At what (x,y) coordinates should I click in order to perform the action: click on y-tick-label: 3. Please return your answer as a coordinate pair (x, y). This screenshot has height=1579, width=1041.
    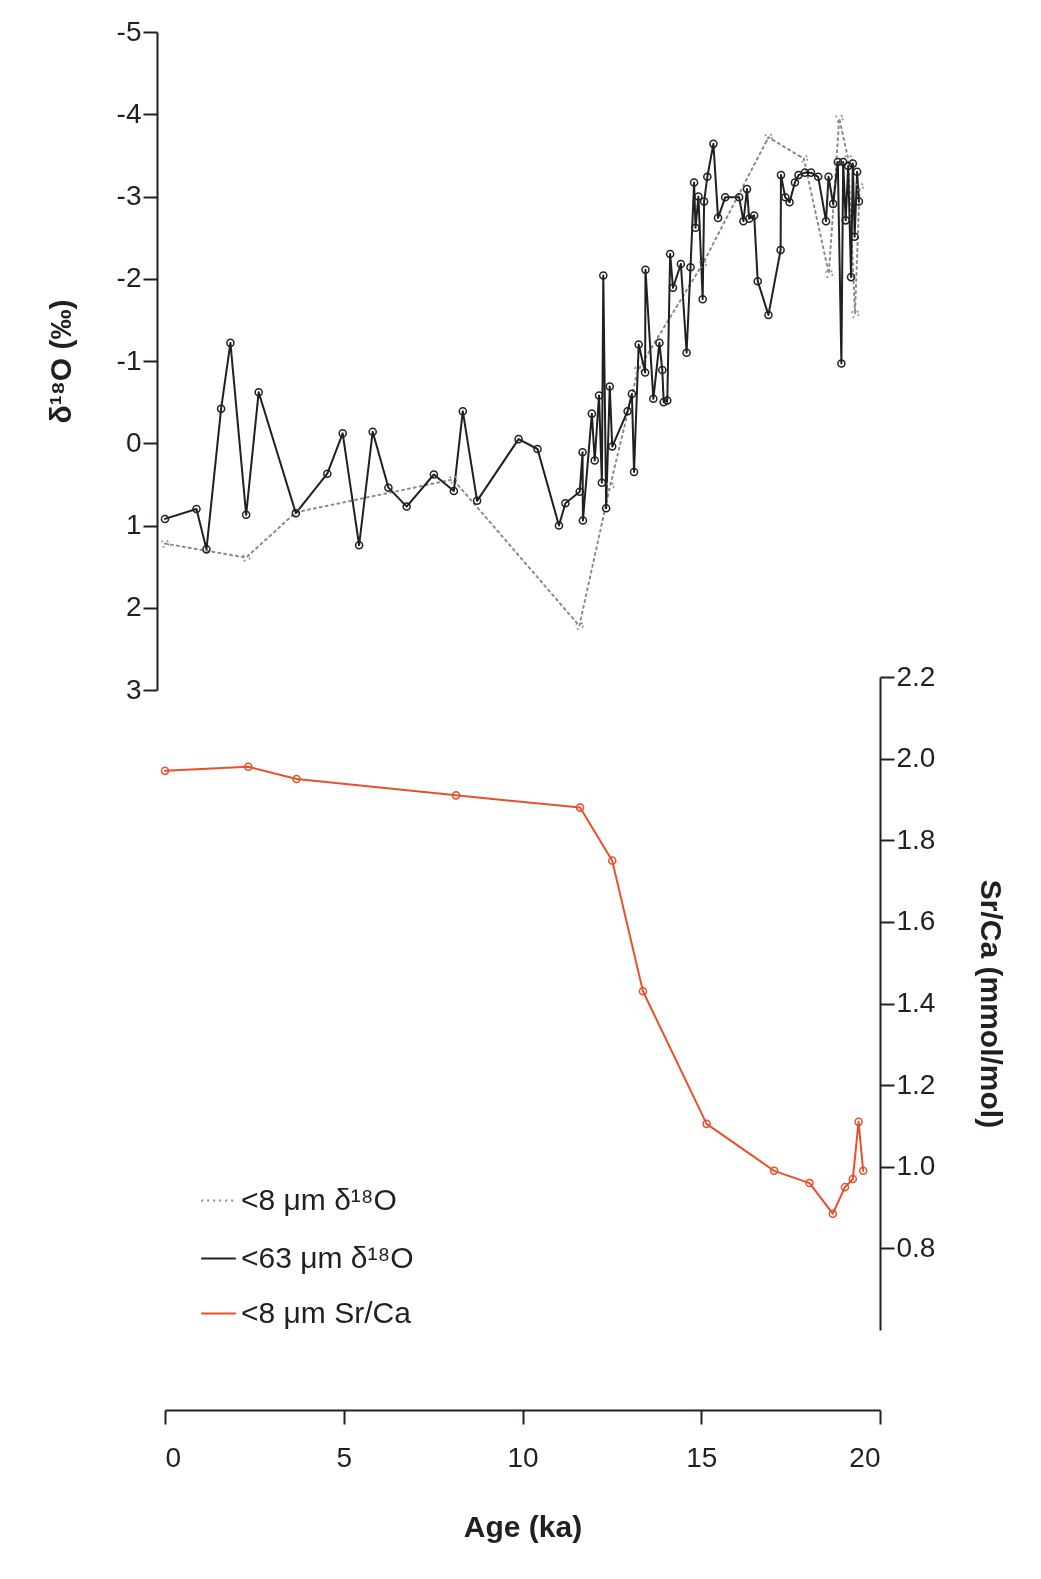
    Looking at the image, I should click on (133, 689).